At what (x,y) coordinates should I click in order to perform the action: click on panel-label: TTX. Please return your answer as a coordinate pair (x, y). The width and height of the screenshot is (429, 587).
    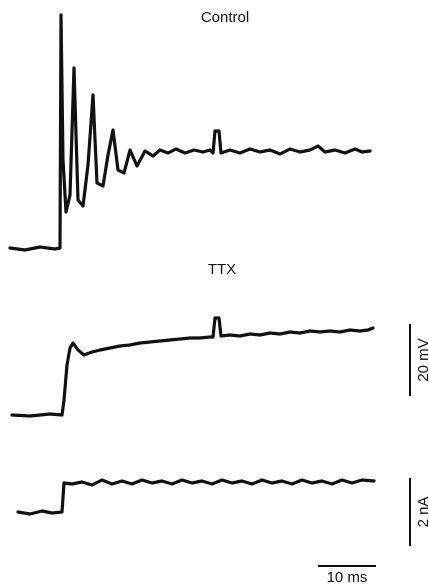
    Looking at the image, I should click on (222, 269).